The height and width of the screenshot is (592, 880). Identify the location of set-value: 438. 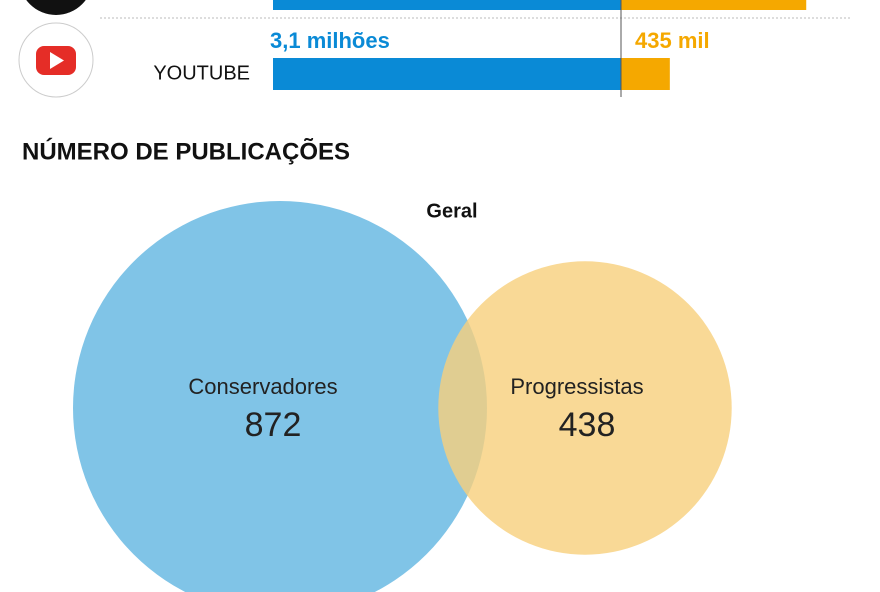
(587, 425).